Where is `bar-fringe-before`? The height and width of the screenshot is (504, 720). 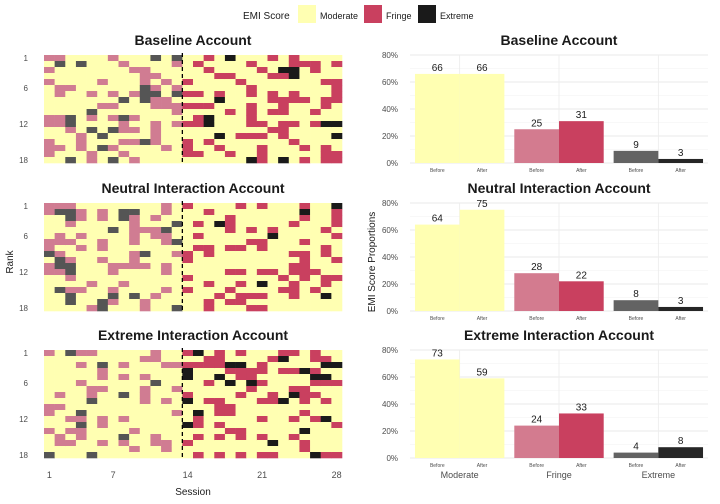
bar-fringe-before is located at coordinates (536, 292).